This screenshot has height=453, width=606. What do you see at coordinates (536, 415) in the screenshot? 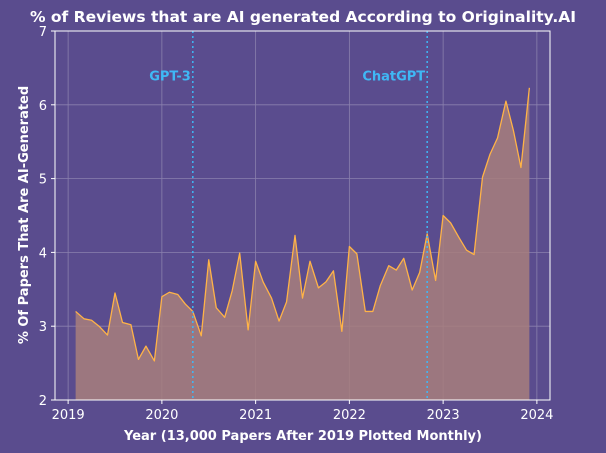
I see `x-tick-label: 2024` at bounding box center [536, 415].